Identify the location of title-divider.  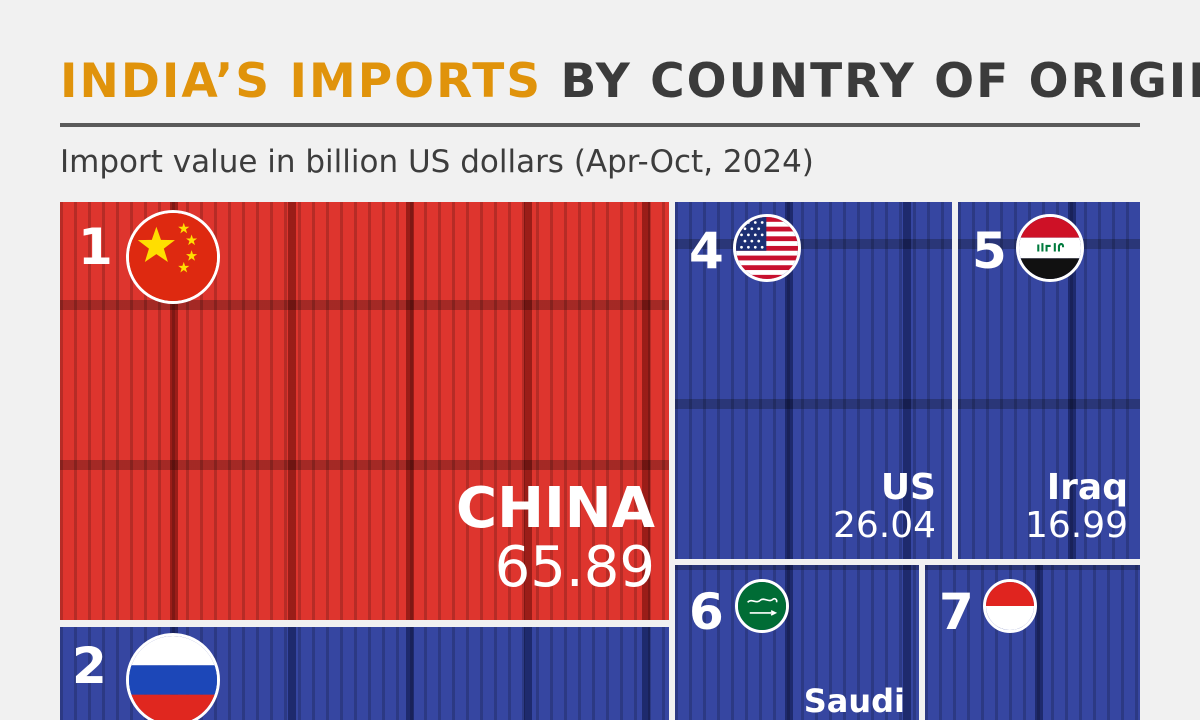
(600, 125).